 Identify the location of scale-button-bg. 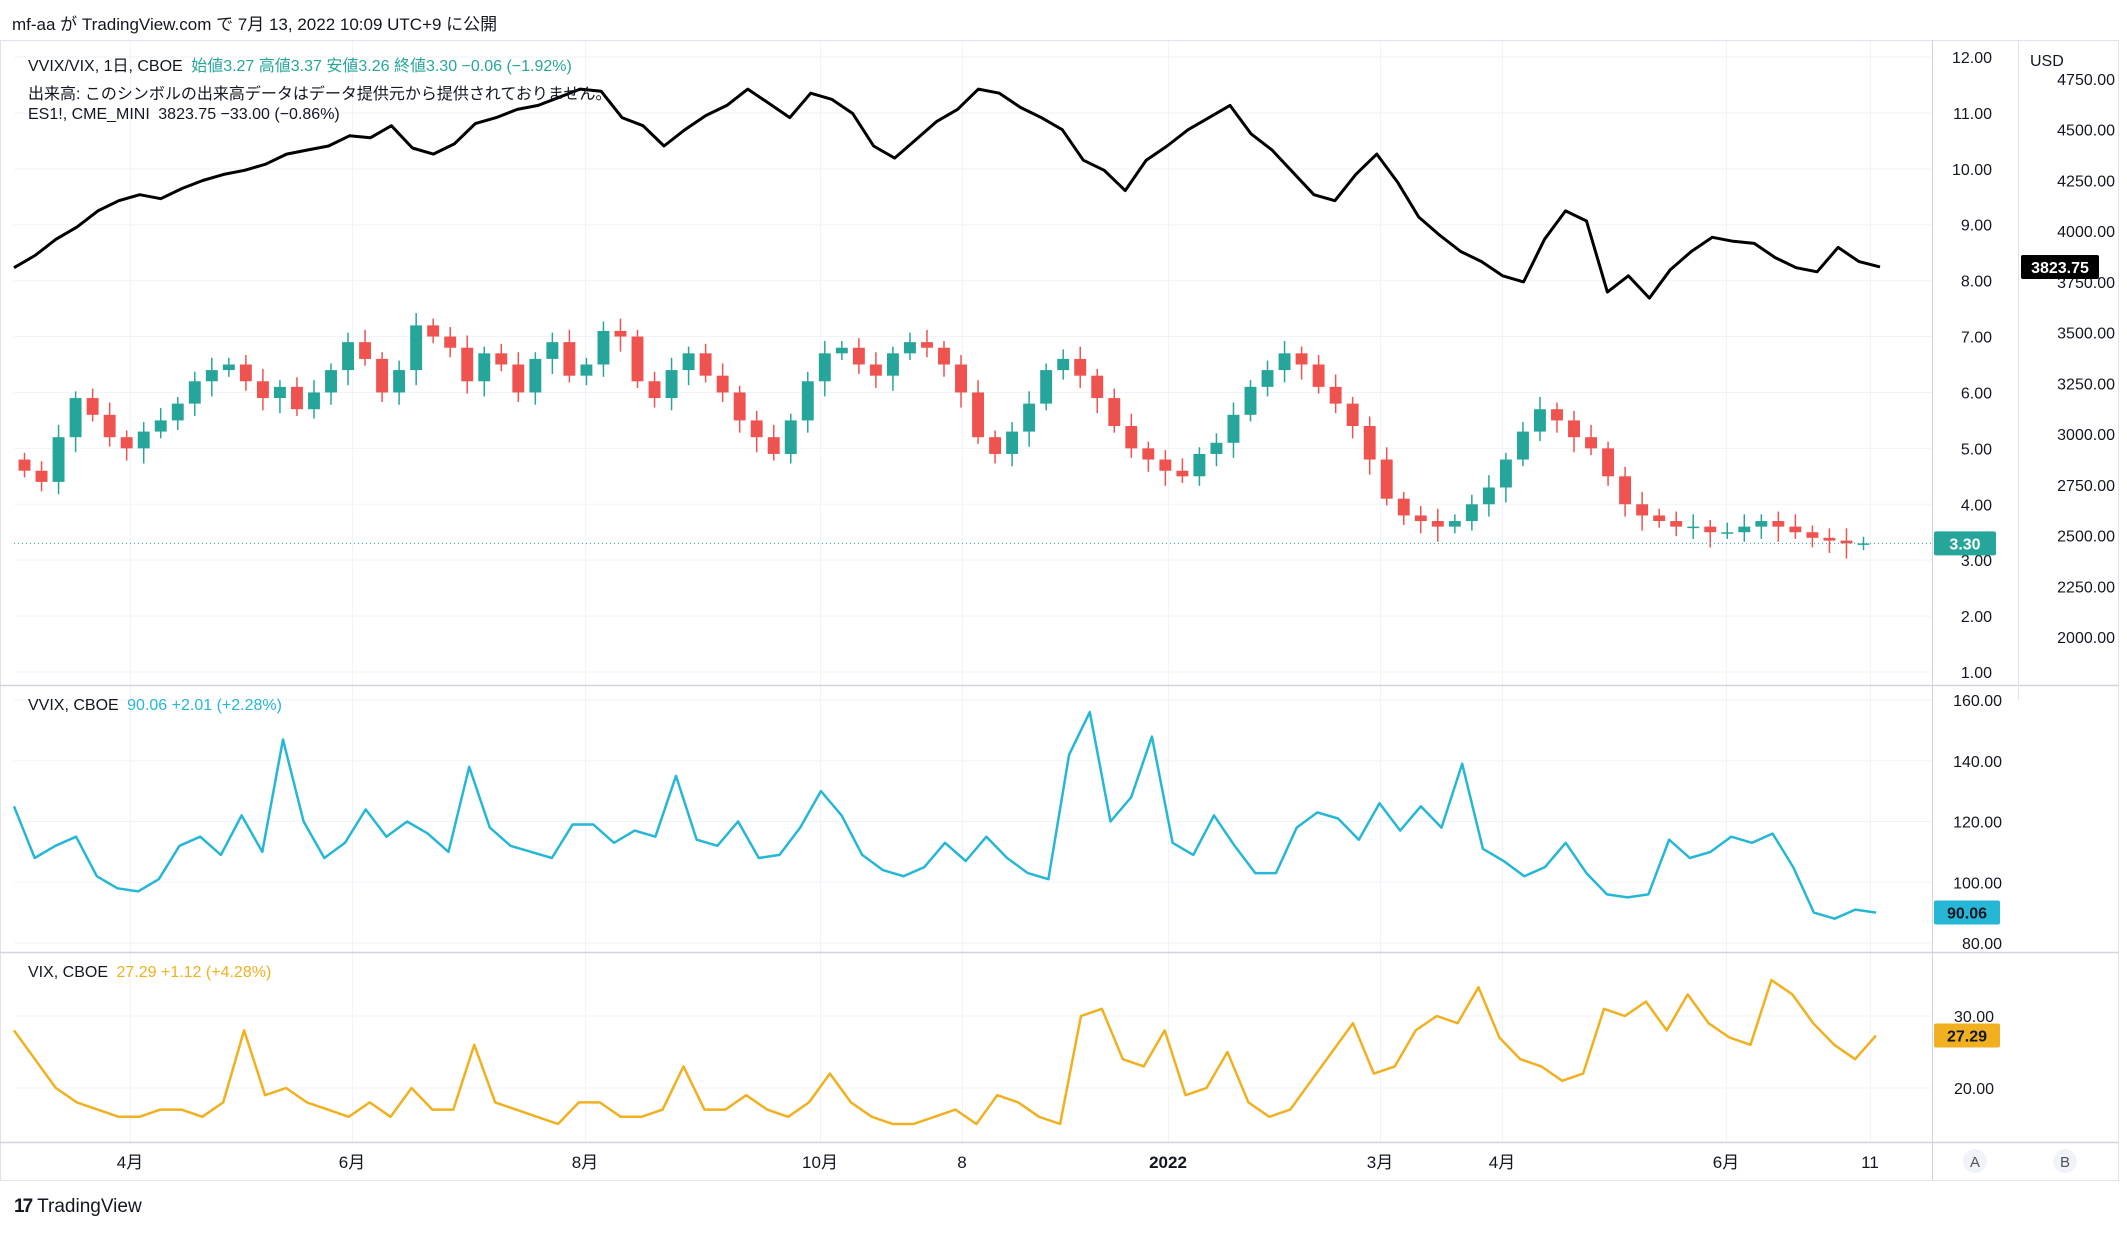
(1975, 1161).